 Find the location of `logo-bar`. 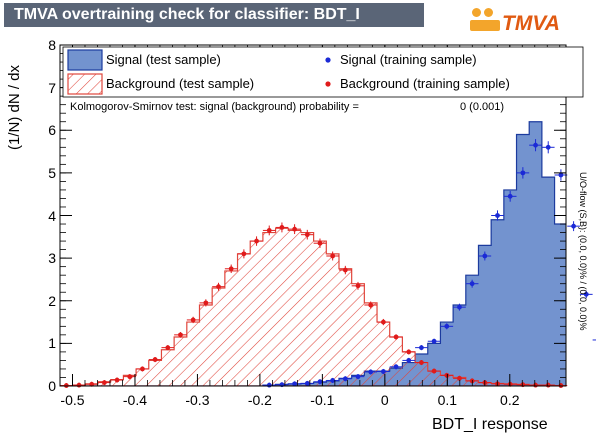

logo-bar is located at coordinates (485, 25).